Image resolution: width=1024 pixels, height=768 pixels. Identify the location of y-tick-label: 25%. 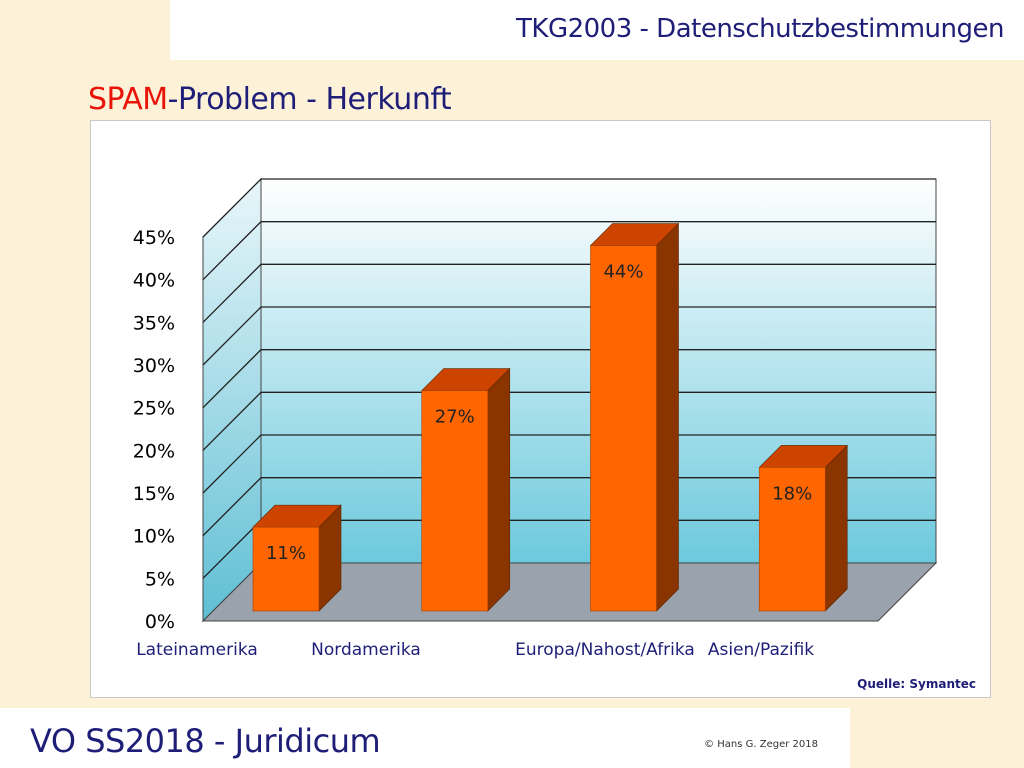
(154, 409).